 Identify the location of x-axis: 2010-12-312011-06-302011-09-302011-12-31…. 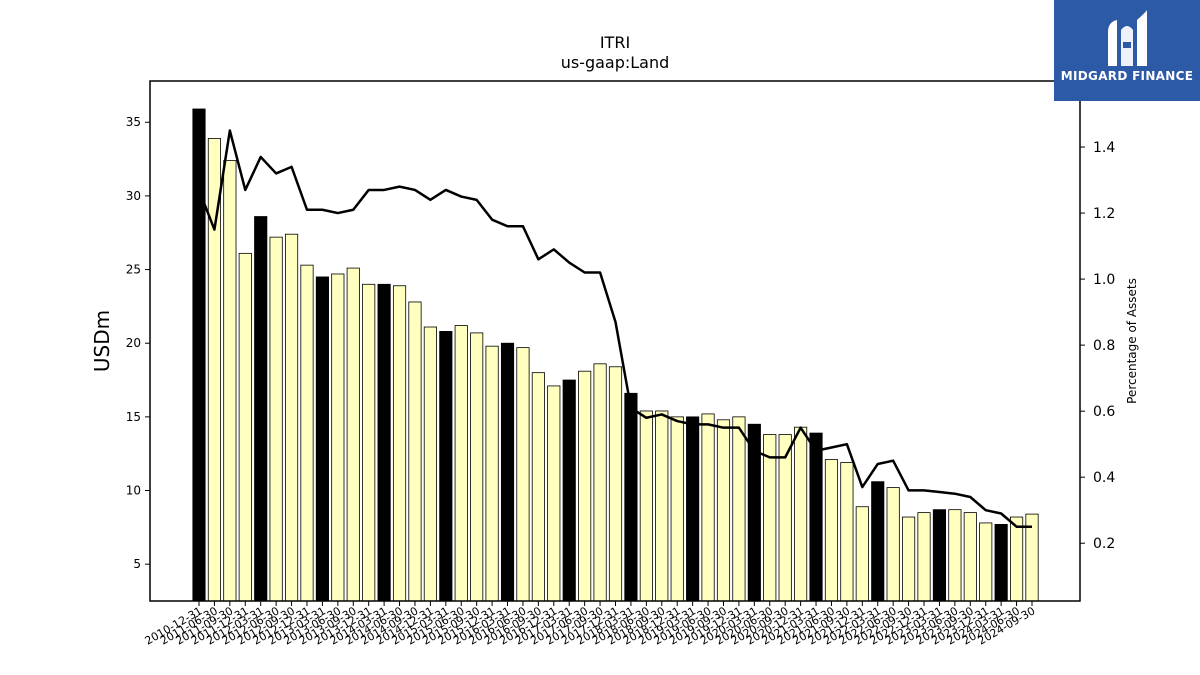
(590, 624).